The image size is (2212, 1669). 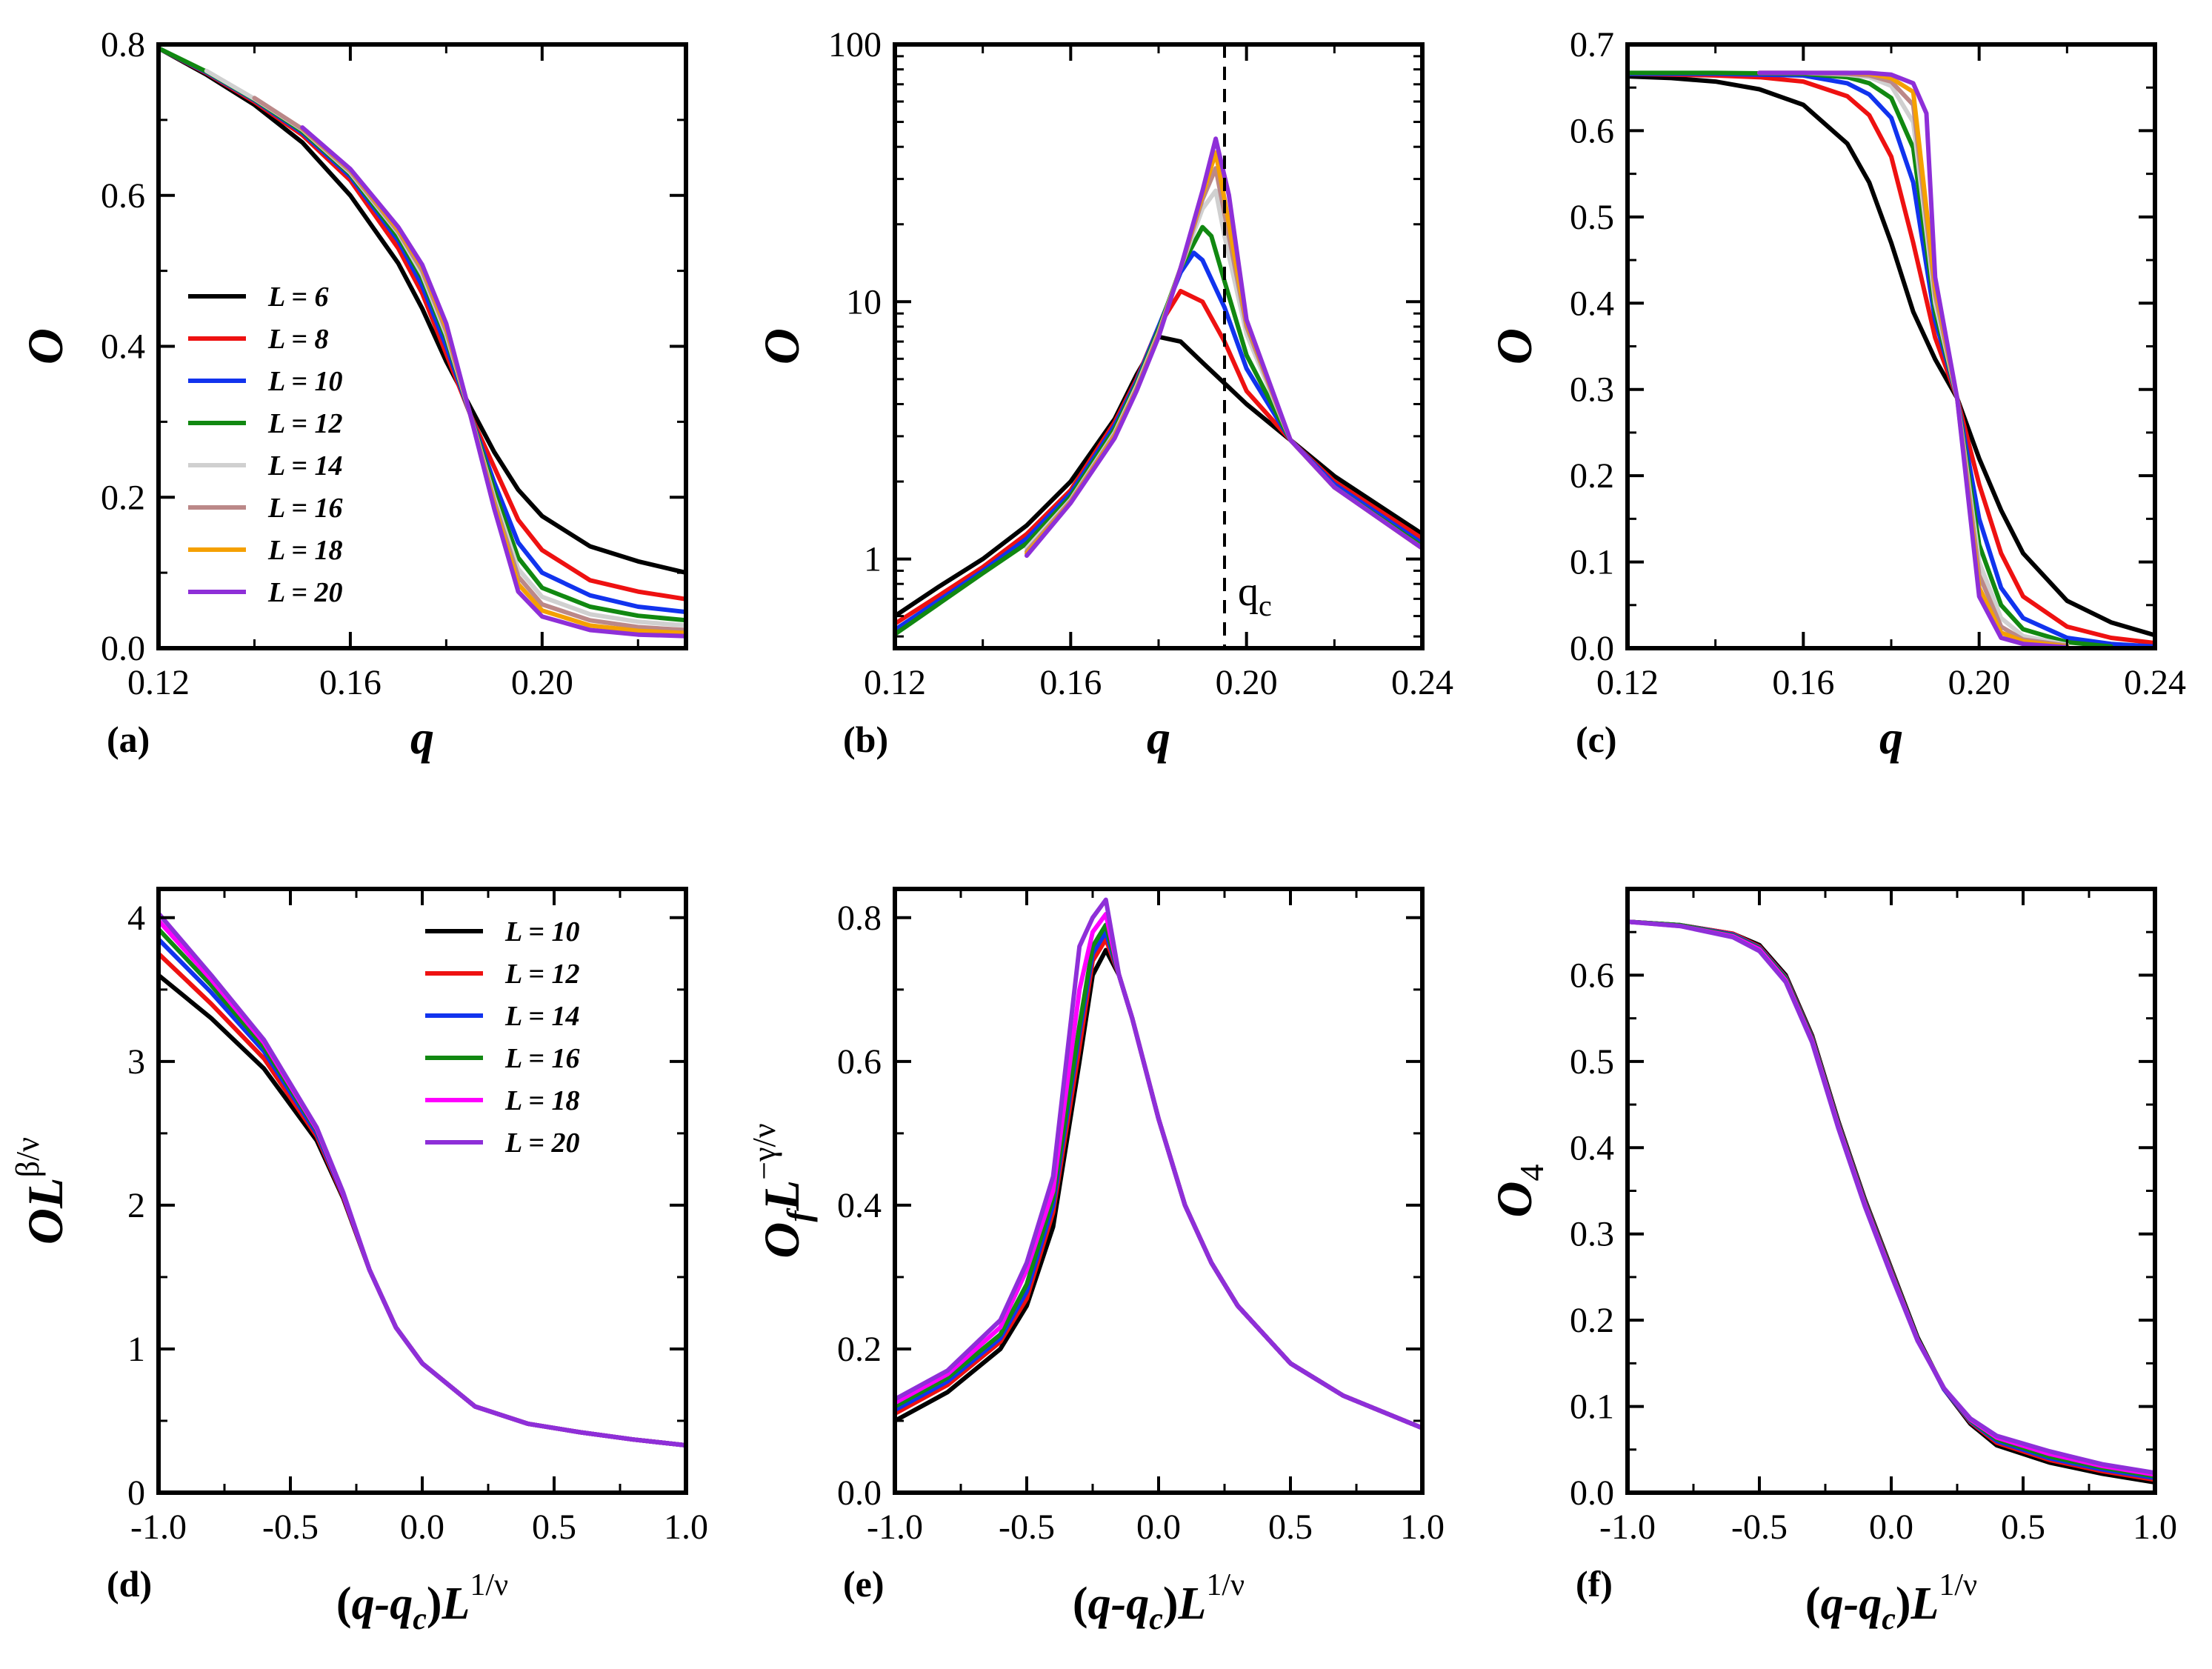 I want to click on y-axis: 0.0 0.2 0.4 0.6 0.8, so click(x=1129, y=1206).